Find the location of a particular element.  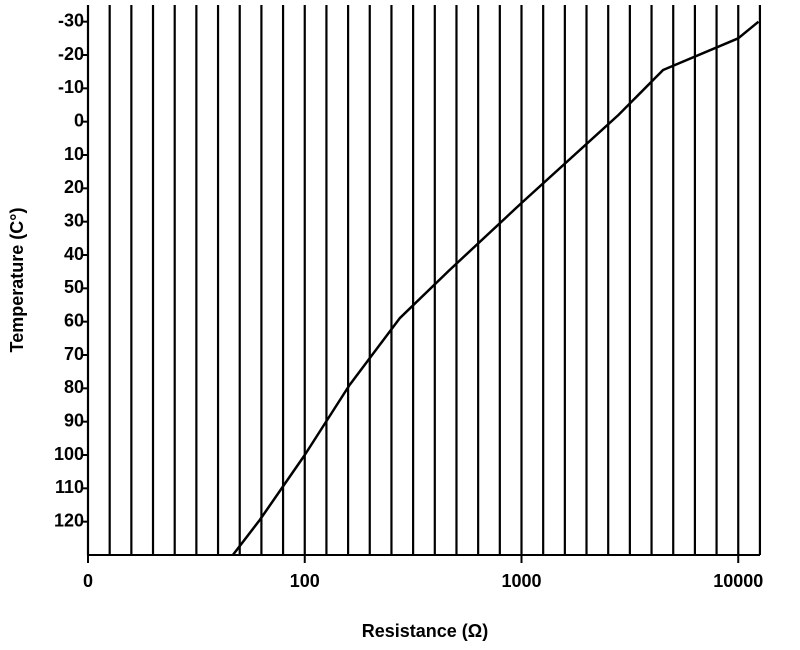

y-tick-label: -20 is located at coordinates (71, 54).